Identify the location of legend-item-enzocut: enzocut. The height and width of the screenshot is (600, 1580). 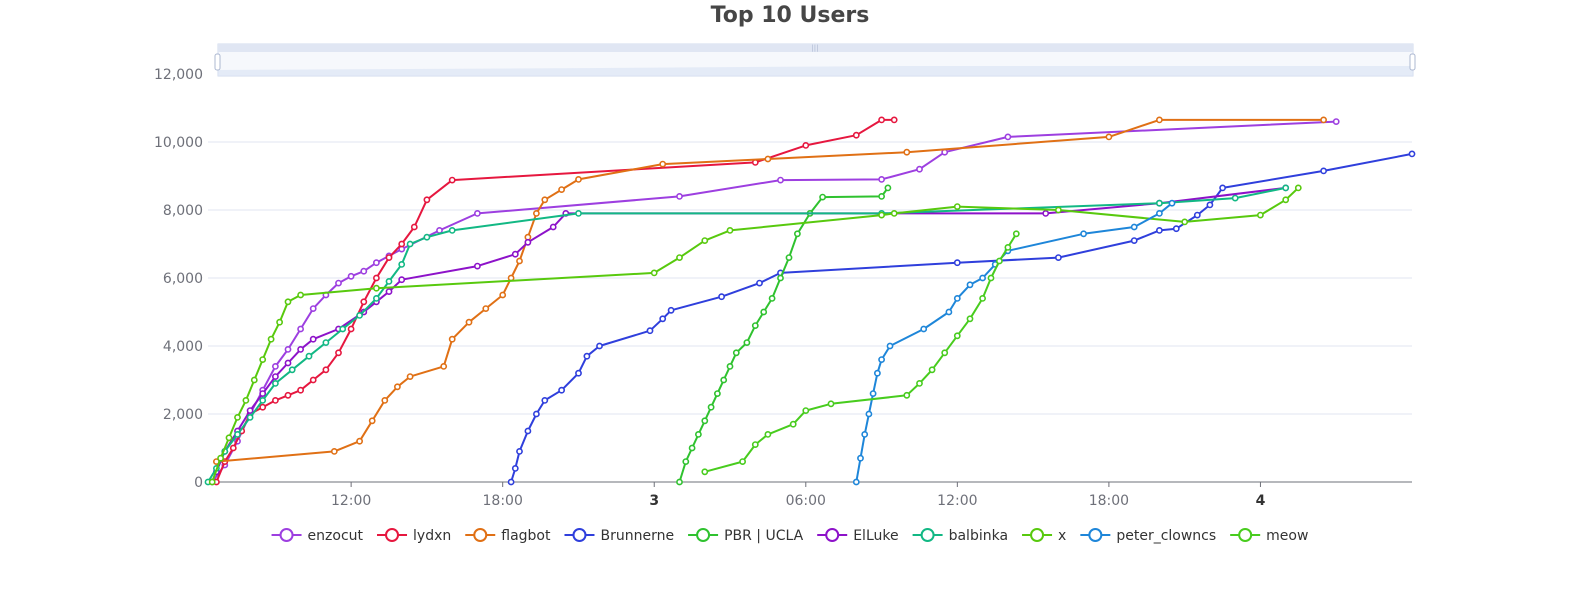
(317, 536).